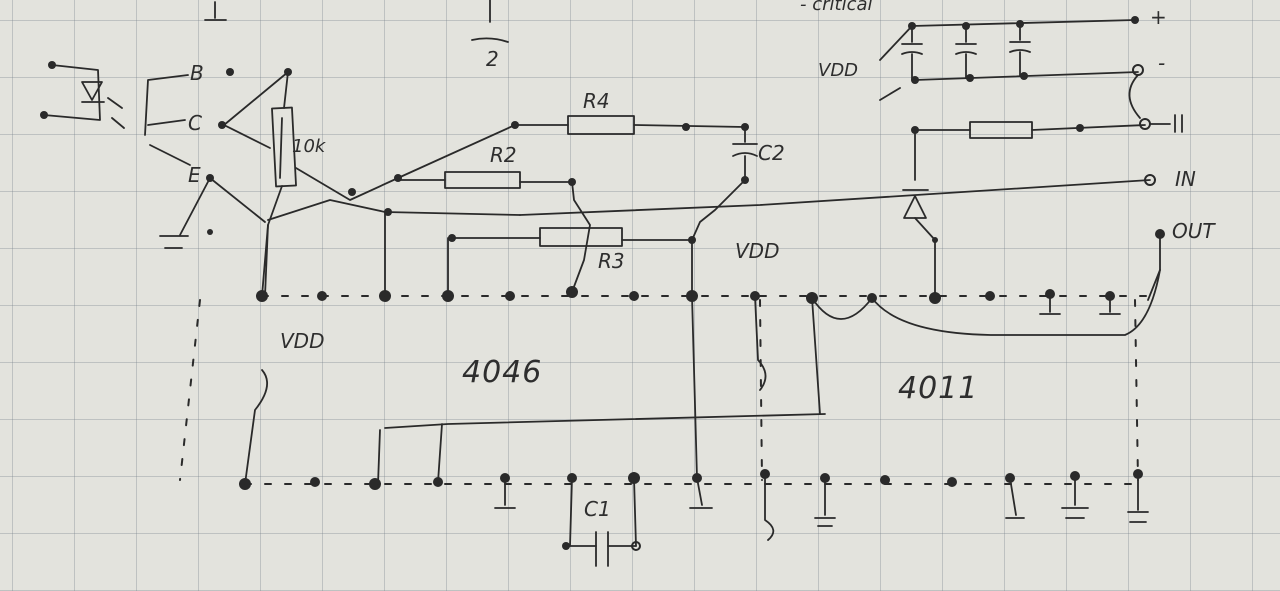 This screenshot has width=1280, height=591. I want to click on label-vdd-mid: VDD, so click(757, 251).